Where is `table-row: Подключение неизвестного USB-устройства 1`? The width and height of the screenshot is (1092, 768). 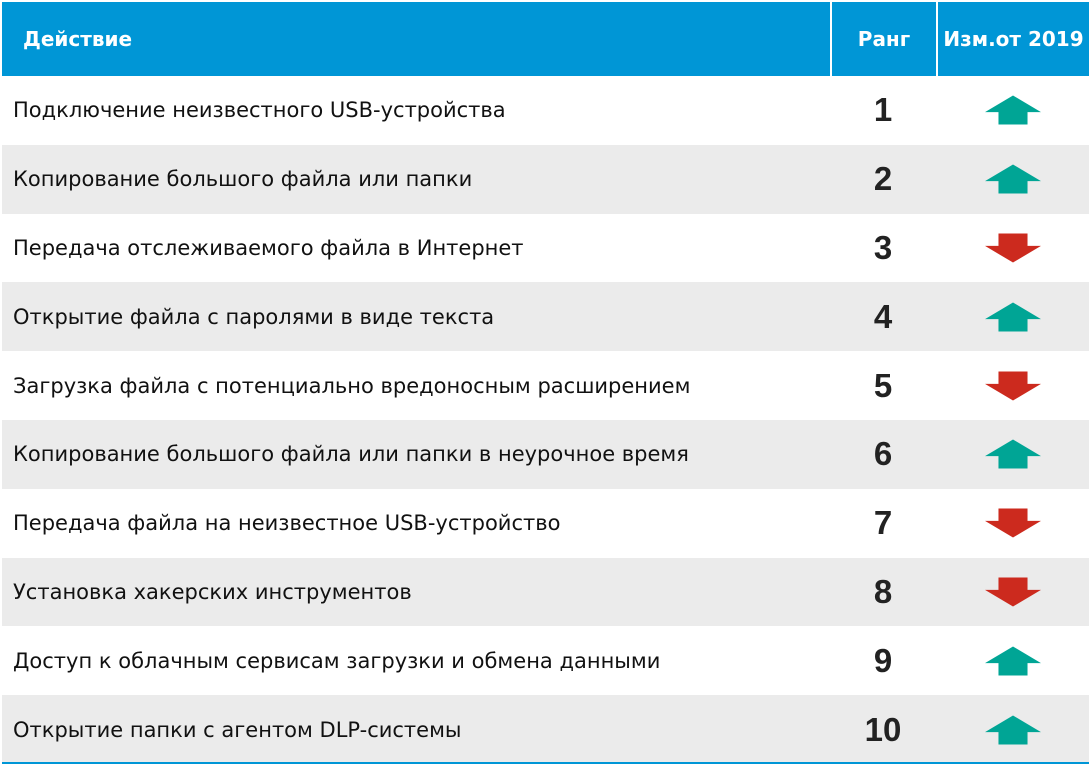
table-row: Подключение неизвестного USB-устройства 1 is located at coordinates (545, 110).